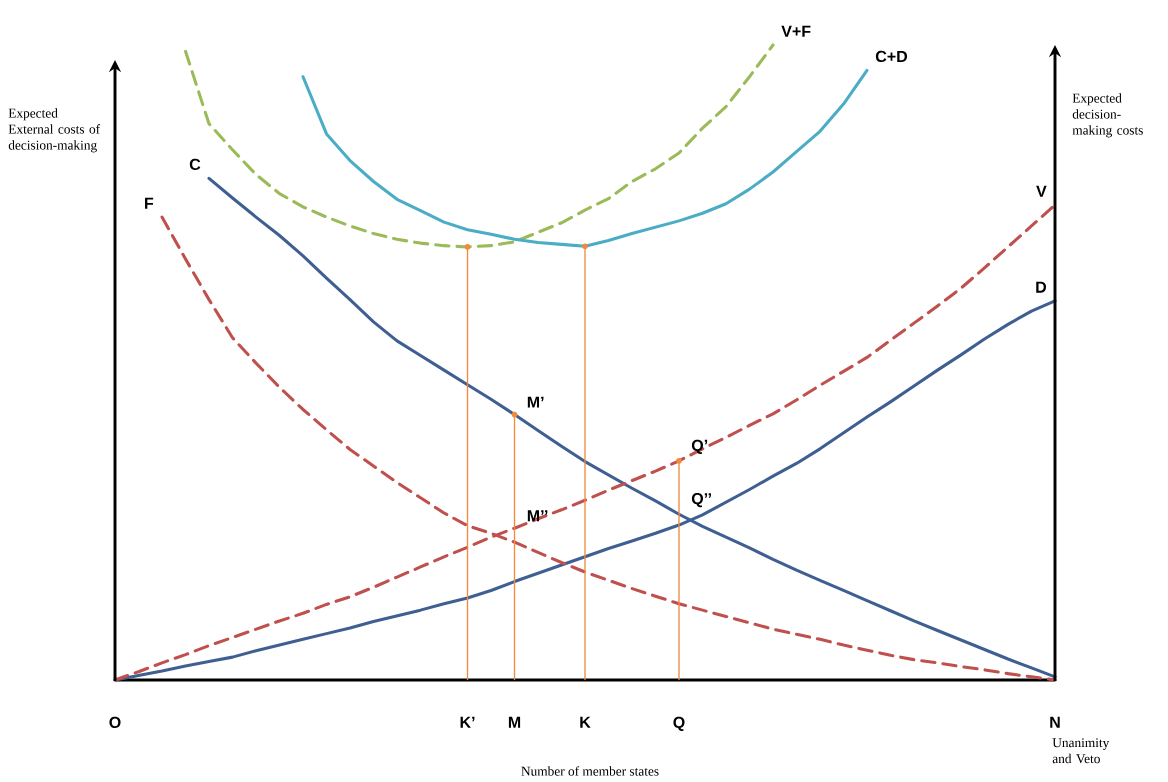 The width and height of the screenshot is (1168, 782). What do you see at coordinates (514, 722) in the screenshot?
I see `x-tick-label: M` at bounding box center [514, 722].